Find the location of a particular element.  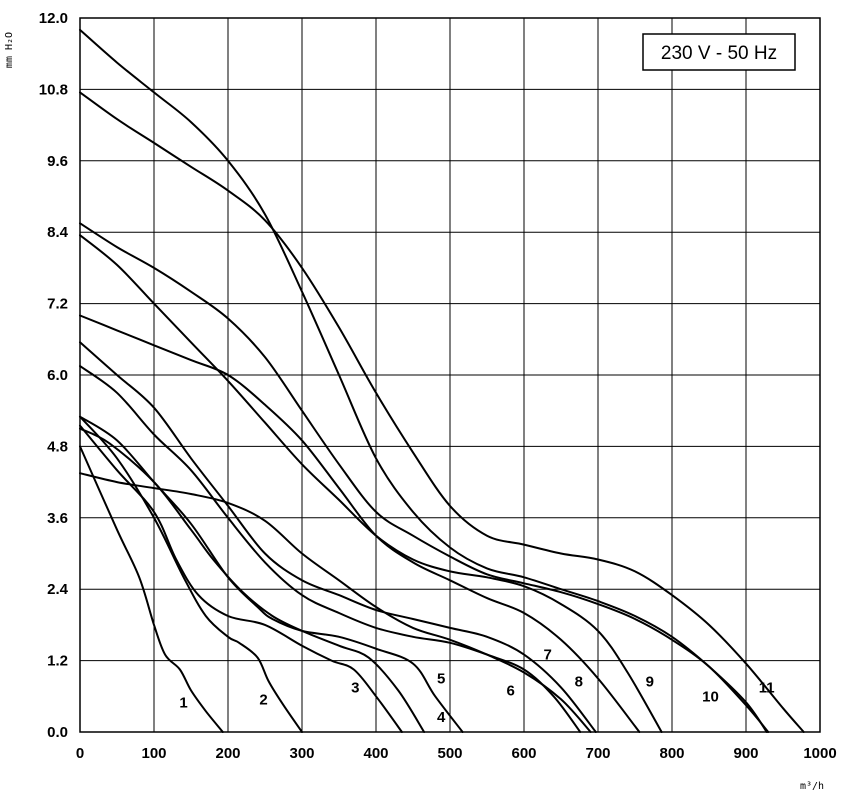

curve-label: 4 is located at coordinates (441, 717).